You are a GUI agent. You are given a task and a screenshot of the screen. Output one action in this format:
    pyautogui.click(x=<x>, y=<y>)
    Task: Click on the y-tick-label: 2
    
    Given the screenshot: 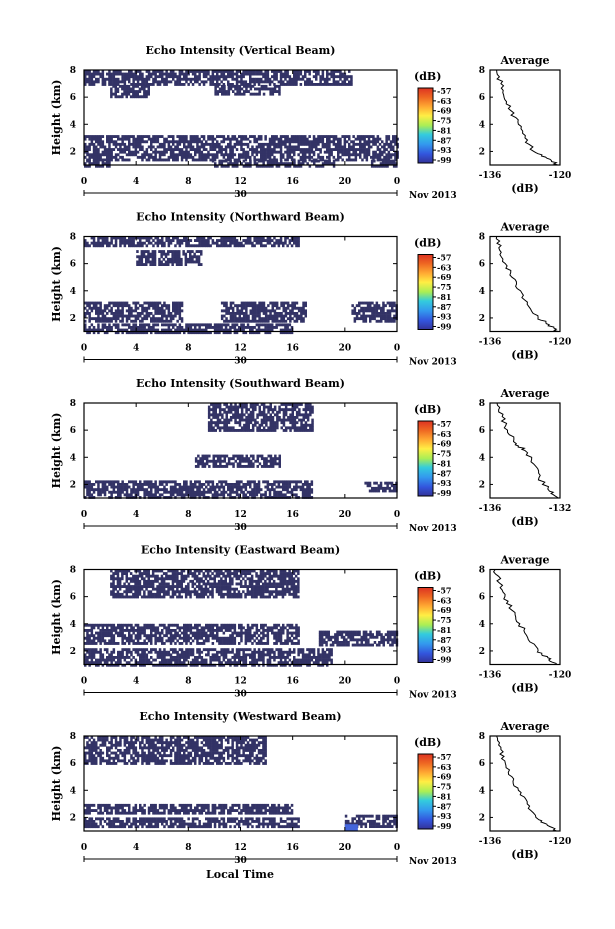 What is the action you would take?
    pyautogui.click(x=73, y=152)
    